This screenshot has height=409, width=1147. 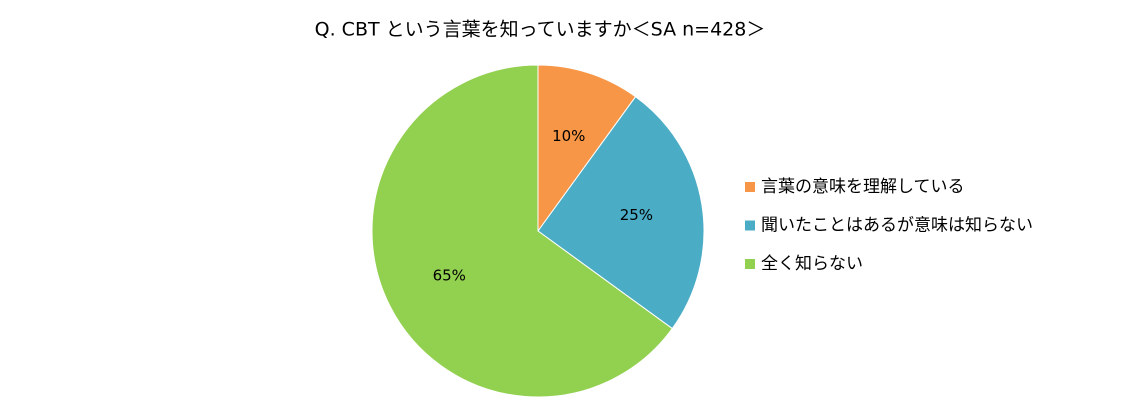 What do you see at coordinates (568, 136) in the screenshot?
I see `data-label: 10%` at bounding box center [568, 136].